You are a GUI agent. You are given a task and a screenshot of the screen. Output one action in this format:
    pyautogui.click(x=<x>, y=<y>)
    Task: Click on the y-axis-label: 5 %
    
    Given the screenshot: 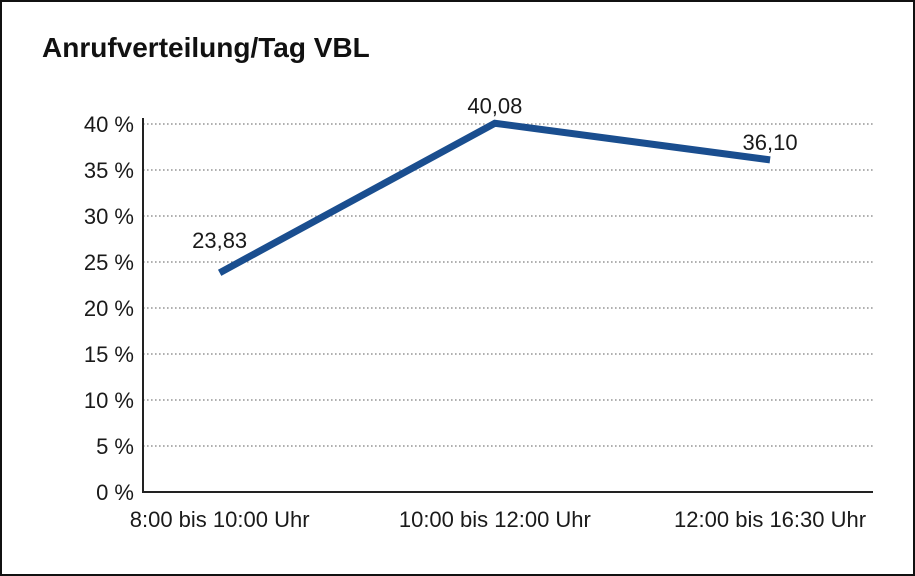 What is the action you would take?
    pyautogui.click(x=115, y=446)
    